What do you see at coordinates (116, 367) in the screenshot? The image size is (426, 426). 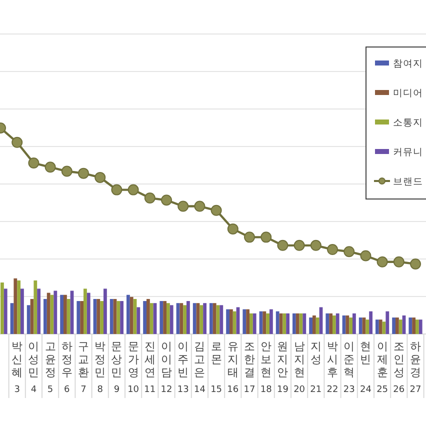 I see `x-tick-label: 문상민 9` at bounding box center [116, 367].